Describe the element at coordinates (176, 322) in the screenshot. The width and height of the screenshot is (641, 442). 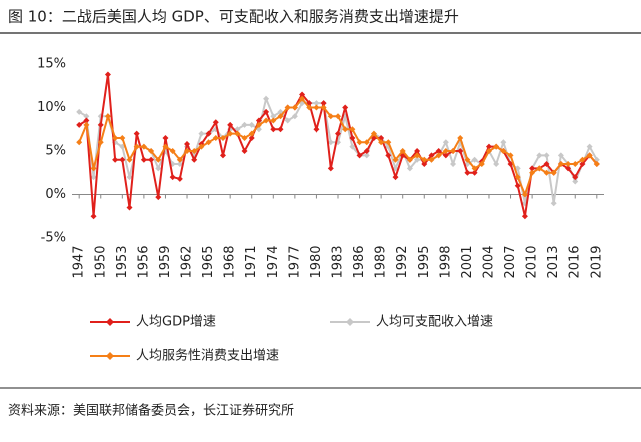
I see `legend-label: 人均GDP增速` at that location.